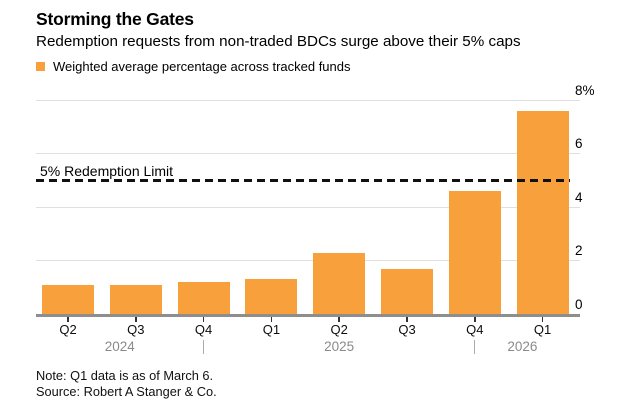 The width and height of the screenshot is (623, 406). I want to click on source-line: Source: Robert A Stanger & Co., so click(126, 391).